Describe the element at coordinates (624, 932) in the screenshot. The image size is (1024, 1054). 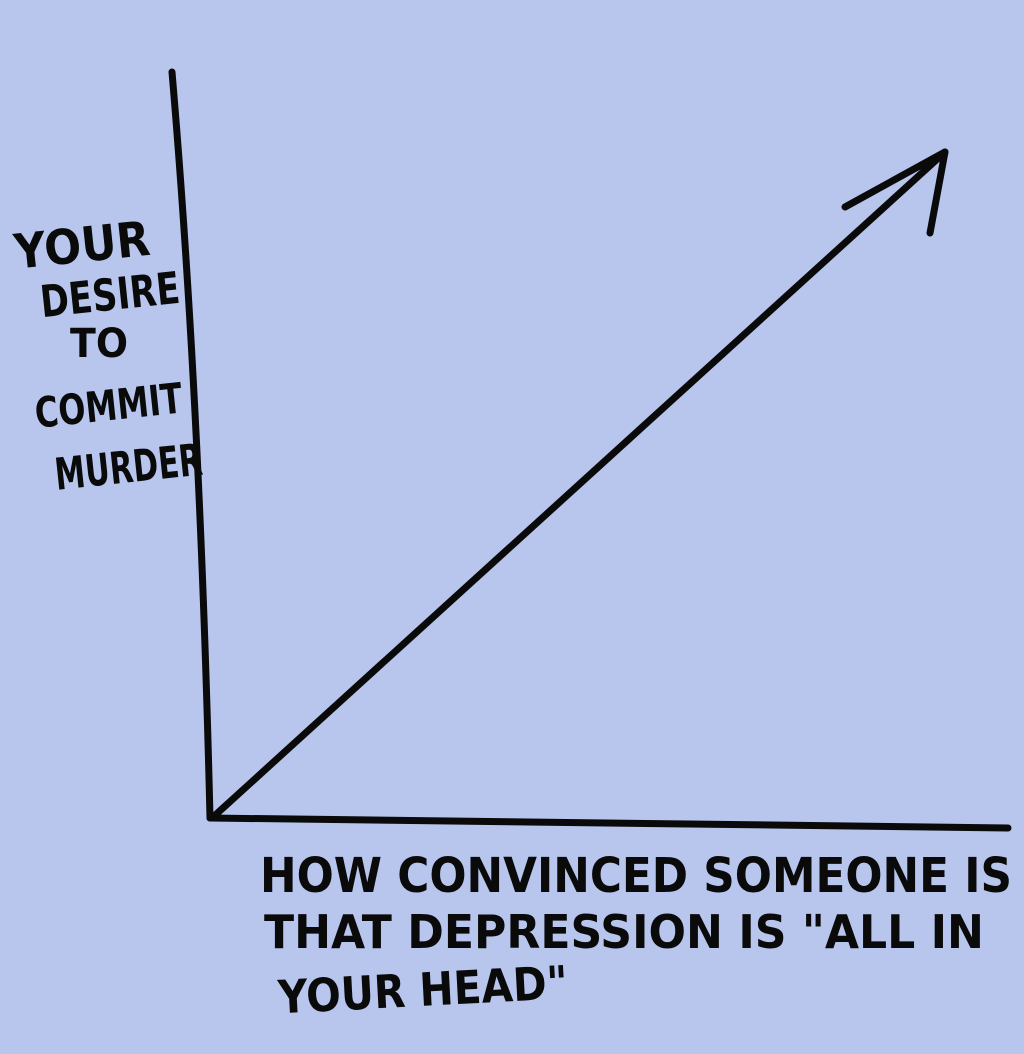
I see `x-label-line-1: THAT DEPRESSION IS "ALL IN` at that location.